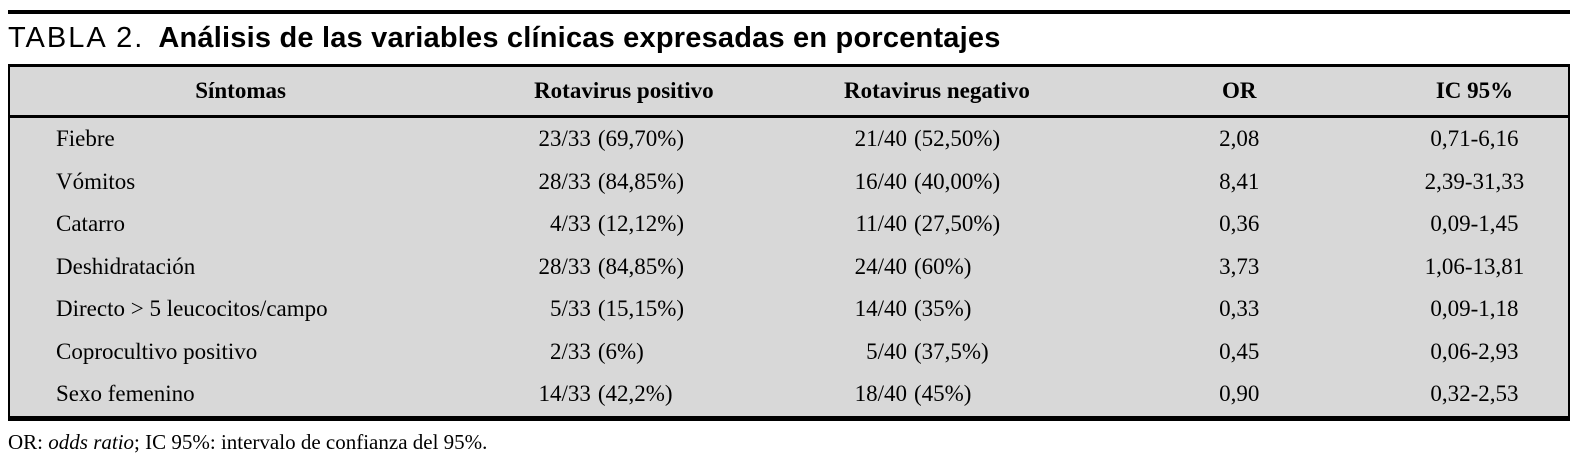  I want to click on cell-sintoma: Sexo femenino, so click(125, 394).